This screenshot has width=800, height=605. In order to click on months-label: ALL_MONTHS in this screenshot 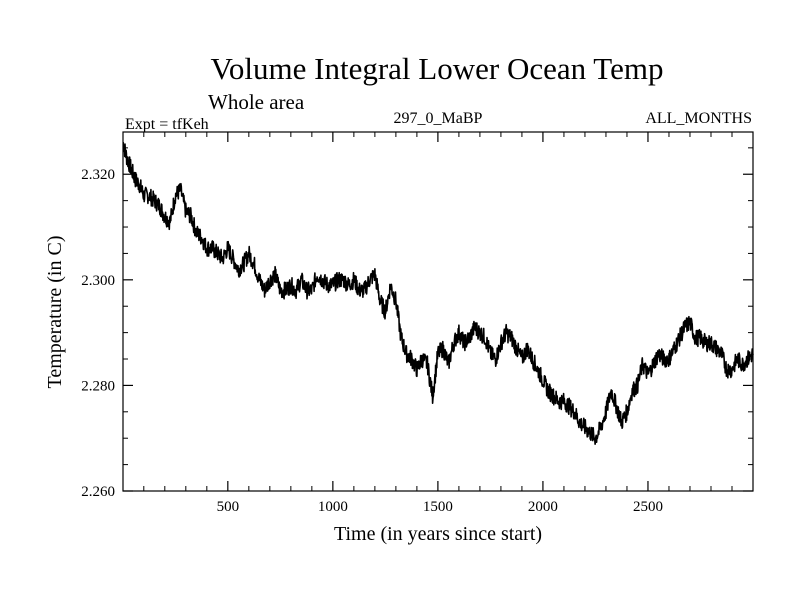, I will do `click(698, 118)`.